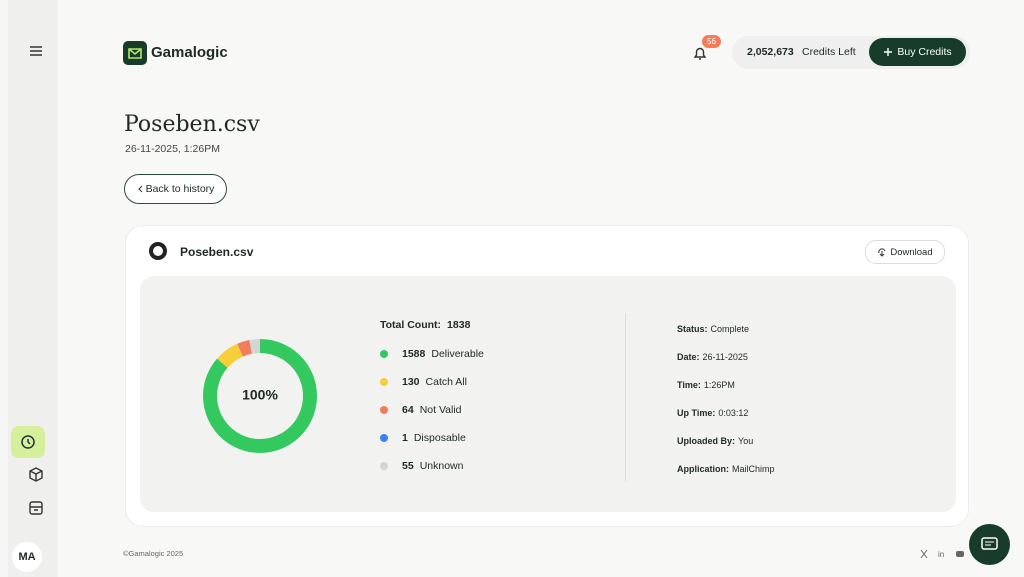  What do you see at coordinates (36, 508) in the screenshot?
I see `archive-nav` at bounding box center [36, 508].